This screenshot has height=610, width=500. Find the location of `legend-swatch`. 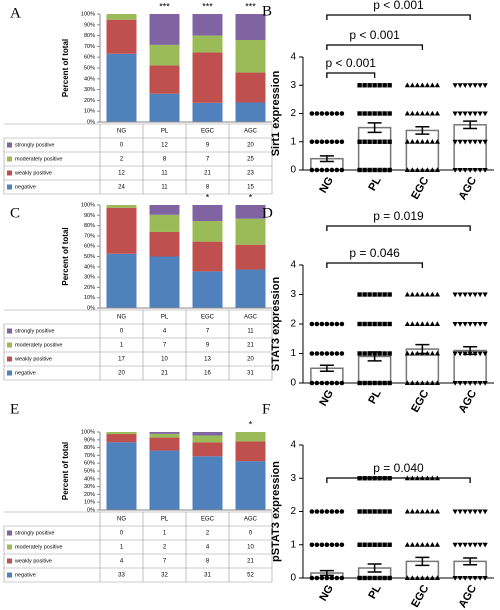

legend-swatch is located at coordinates (9, 173).